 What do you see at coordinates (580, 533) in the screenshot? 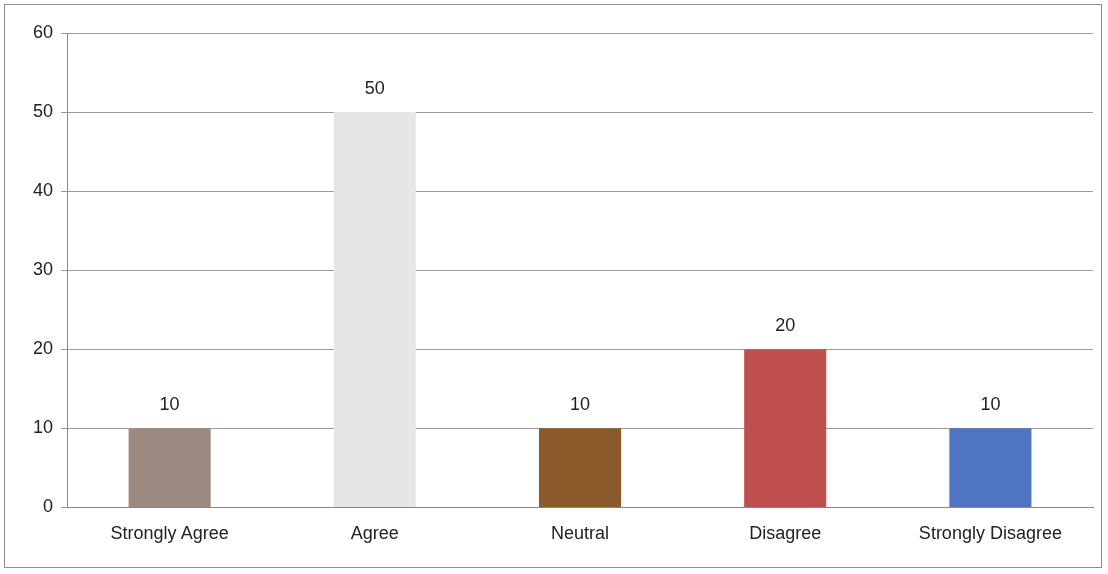
I see `x-tick-label: Neutral` at bounding box center [580, 533].